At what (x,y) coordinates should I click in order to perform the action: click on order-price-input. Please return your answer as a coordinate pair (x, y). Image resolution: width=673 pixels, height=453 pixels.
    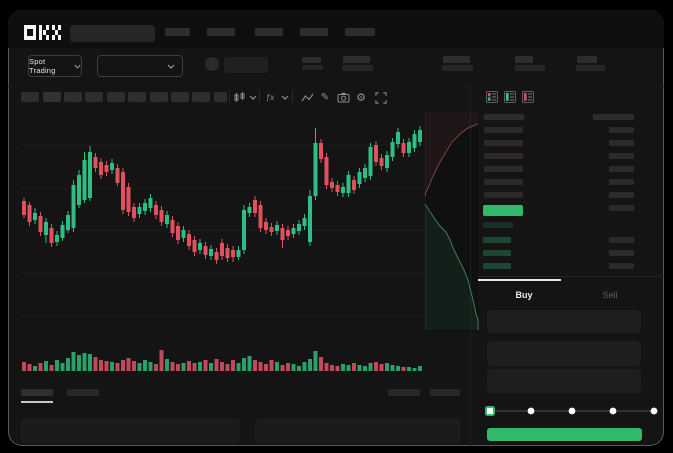
    Looking at the image, I should click on (564, 321).